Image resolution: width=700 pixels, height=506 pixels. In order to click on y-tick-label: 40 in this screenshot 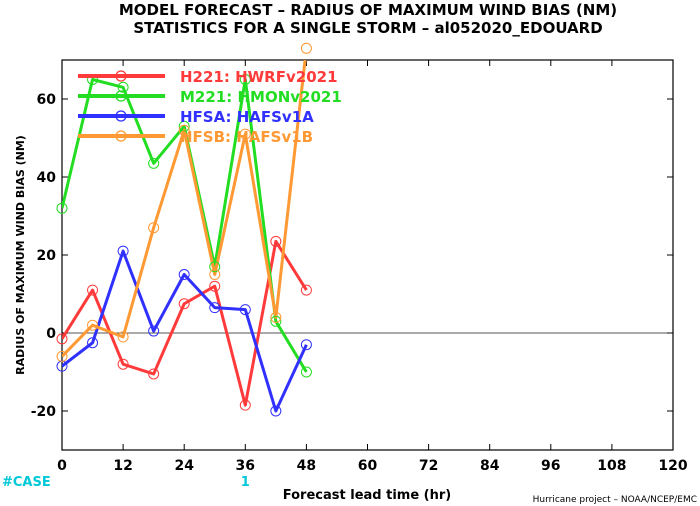, I will do `click(47, 178)`.